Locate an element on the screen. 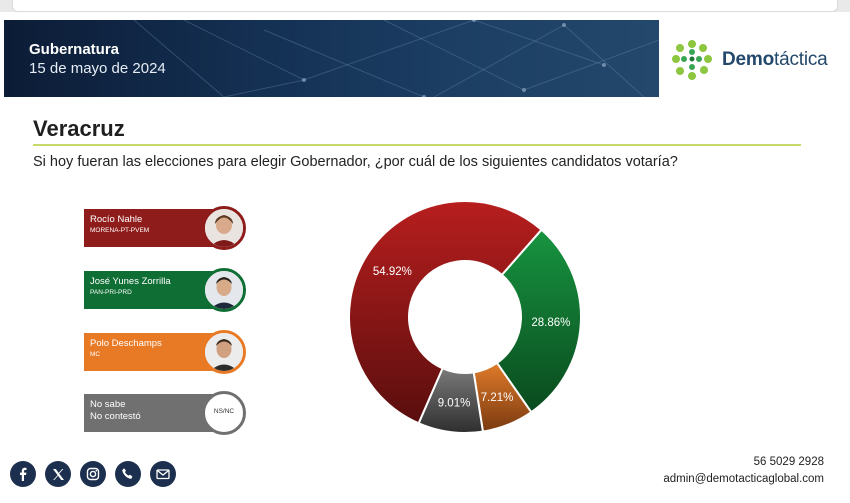  legend-item-nsnc: No sabe No contestó NS/NC is located at coordinates (165, 413).